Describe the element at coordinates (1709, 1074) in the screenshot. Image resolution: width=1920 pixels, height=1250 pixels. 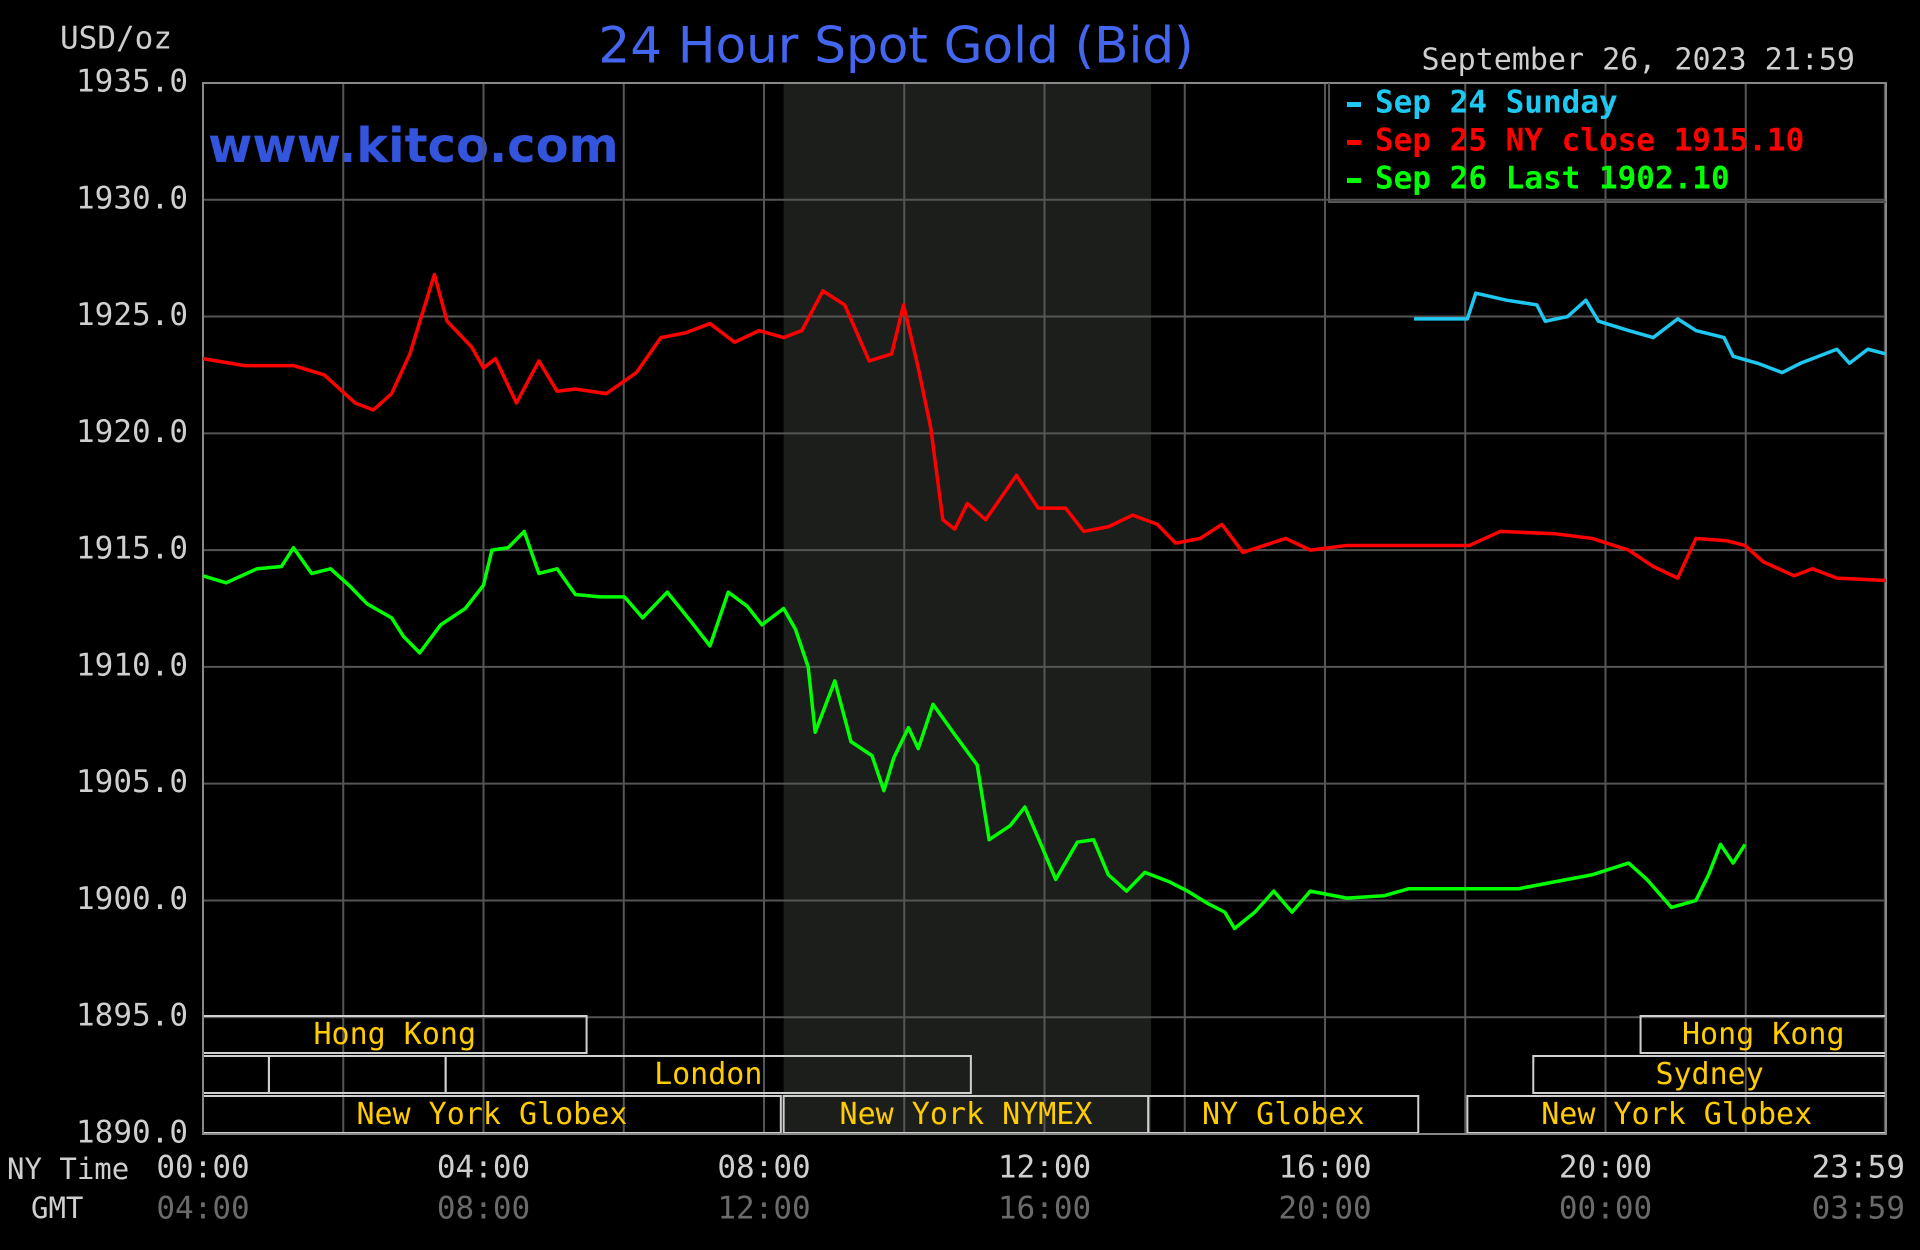
I see `session-label: Sydney` at that location.